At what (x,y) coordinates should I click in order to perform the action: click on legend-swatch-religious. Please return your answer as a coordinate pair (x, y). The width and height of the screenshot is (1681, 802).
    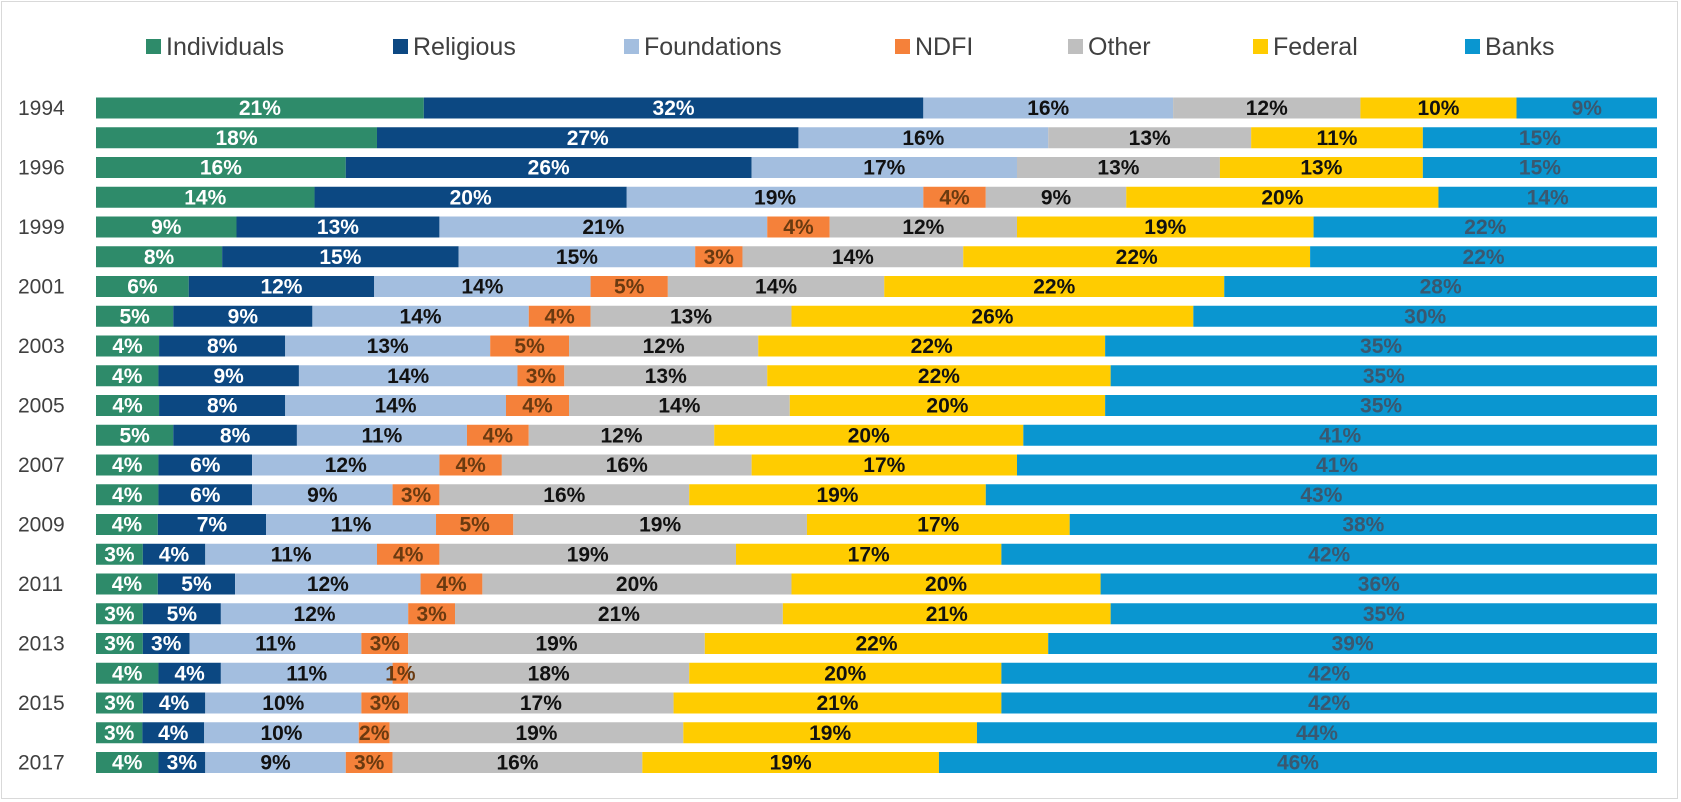
    Looking at the image, I should click on (400, 46).